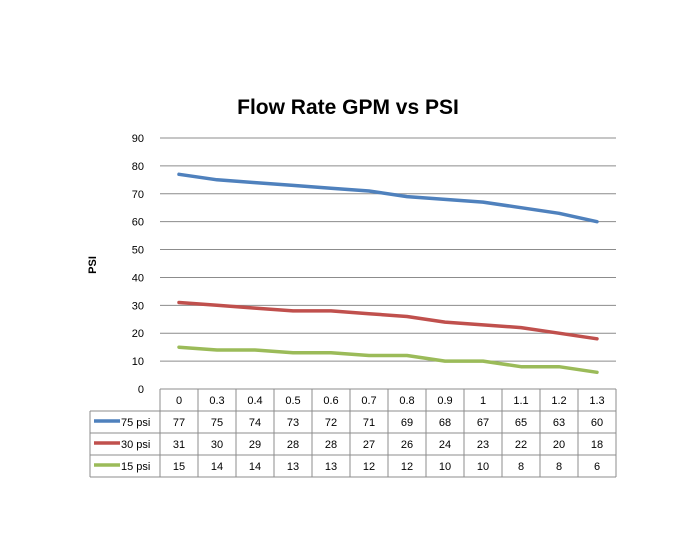  What do you see at coordinates (293, 423) in the screenshot?
I see `table-cell-value: 73` at bounding box center [293, 423].